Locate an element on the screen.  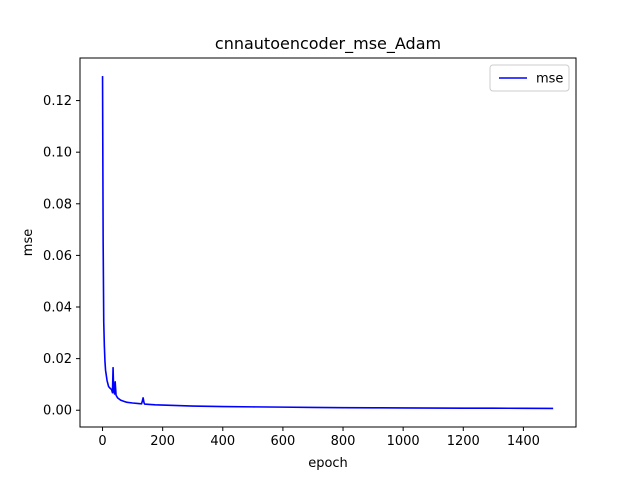
legend-box is located at coordinates (529, 78).